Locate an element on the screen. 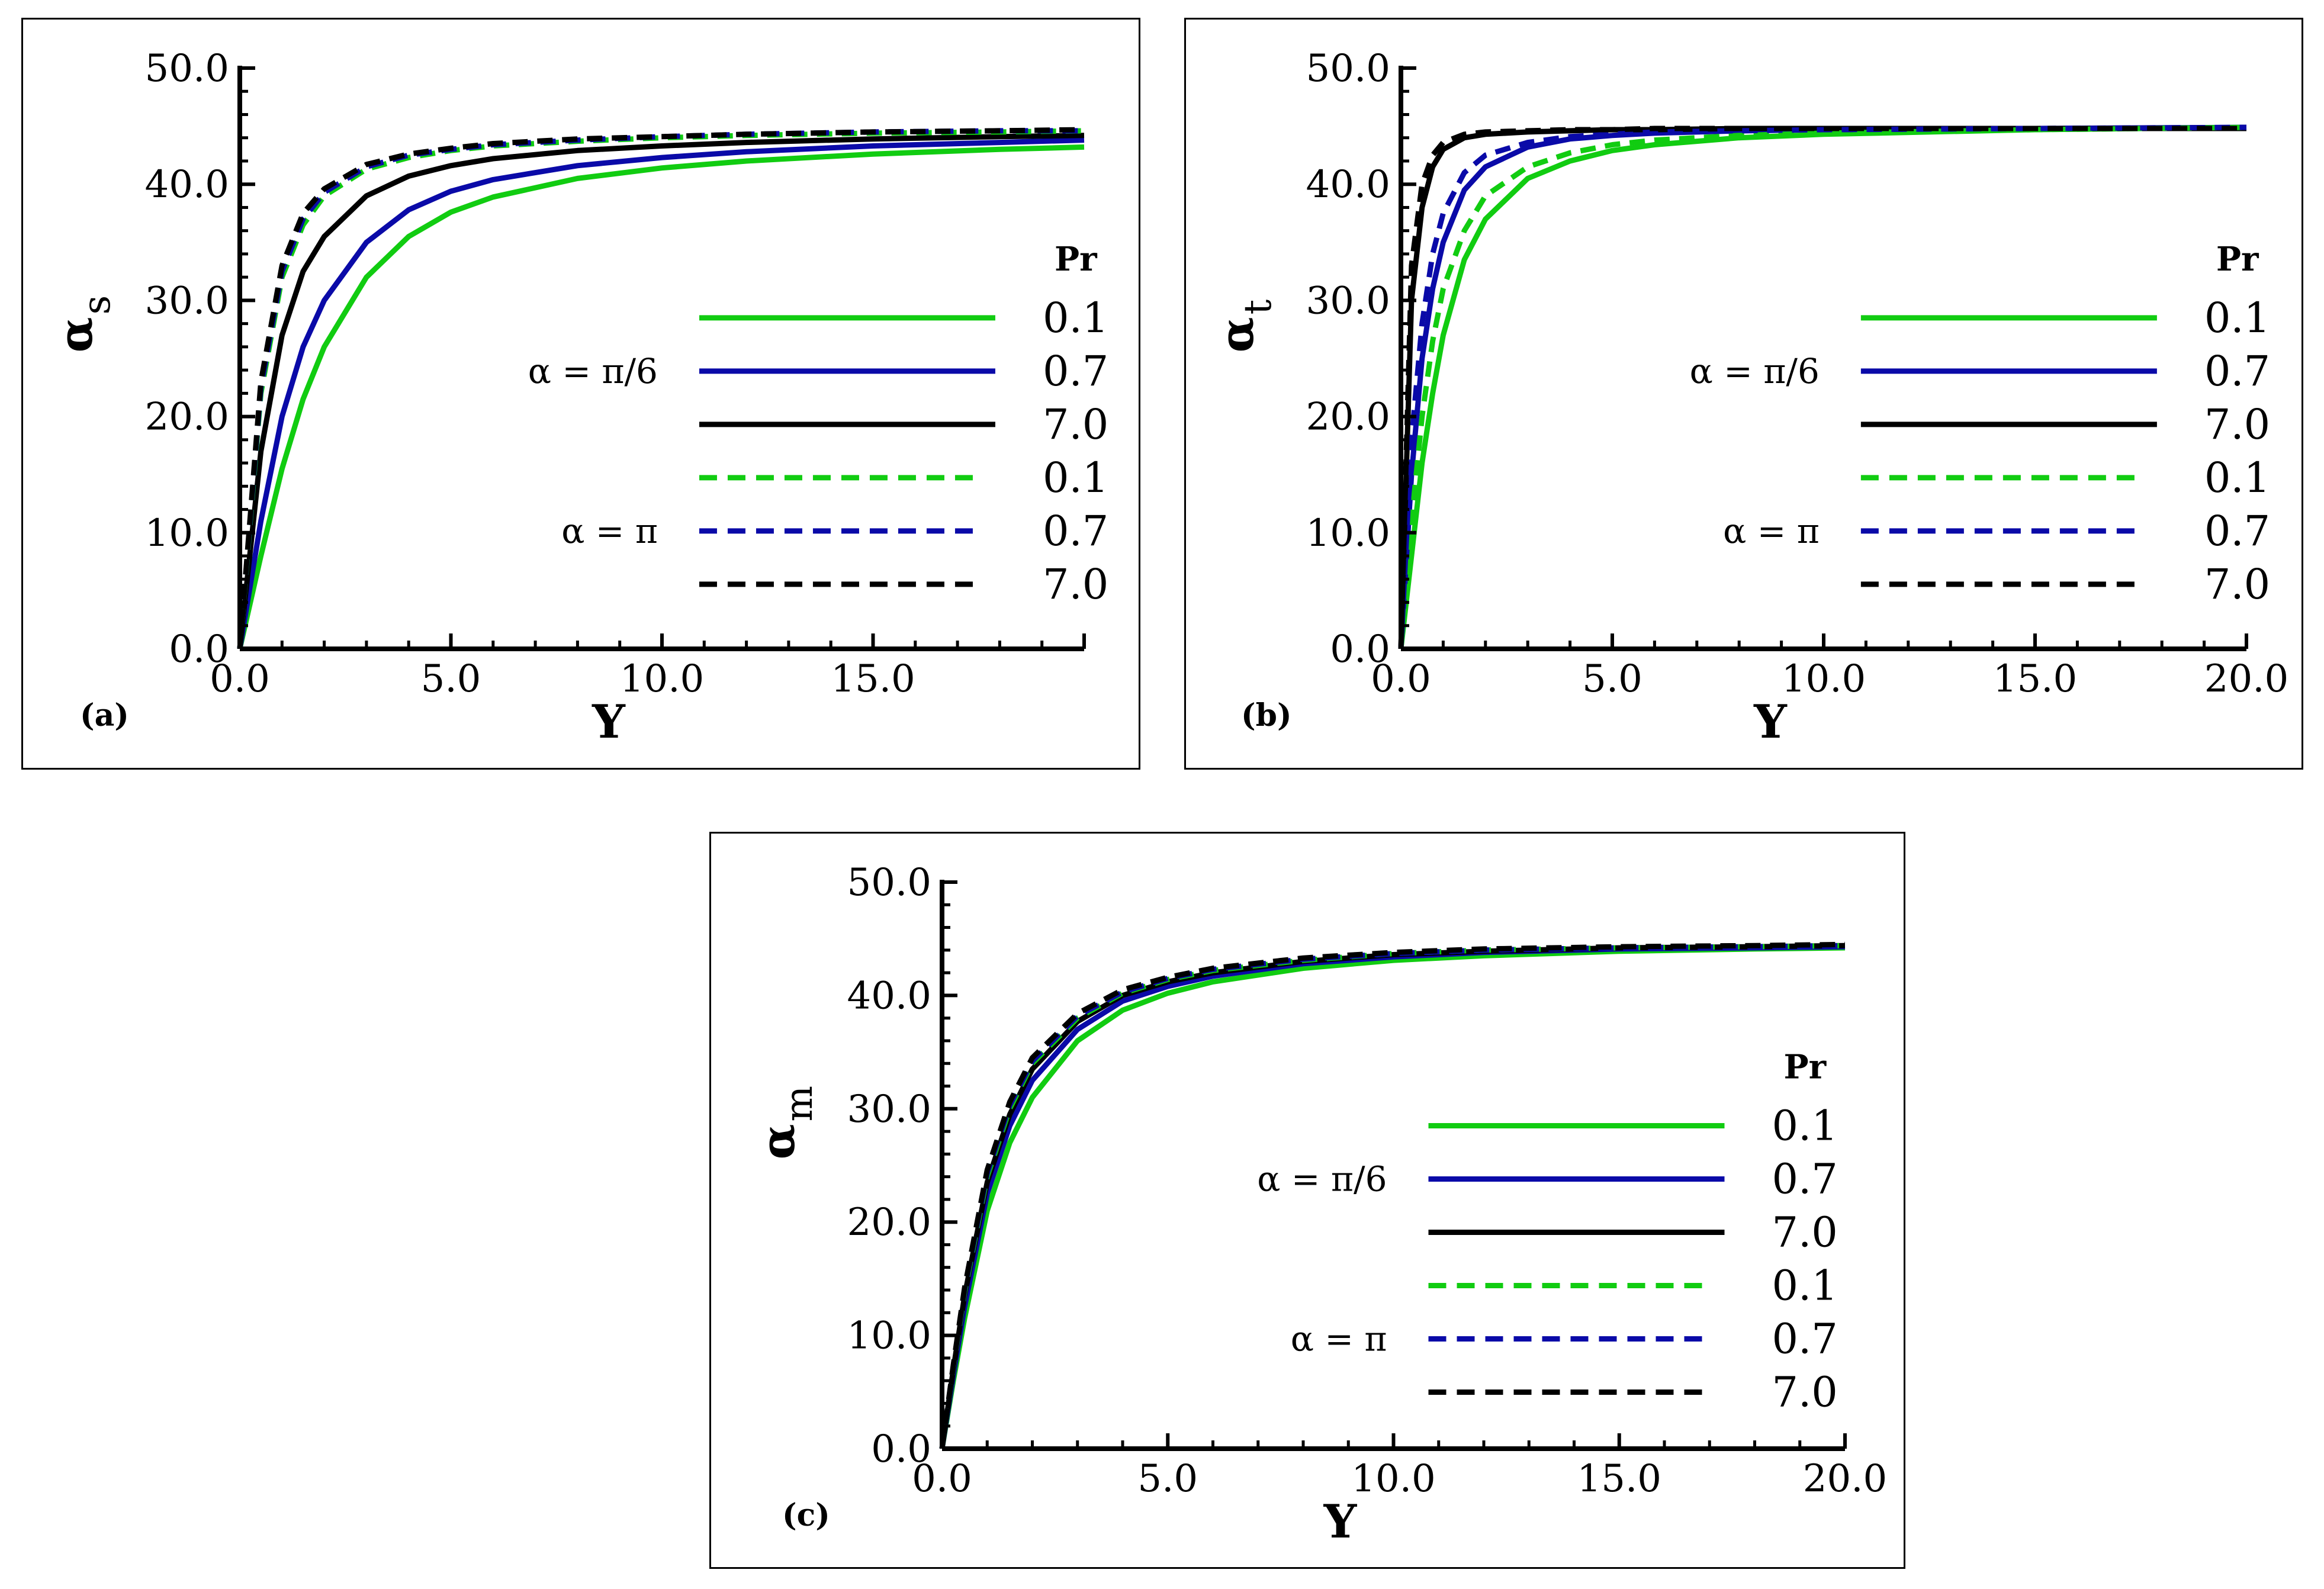 This screenshot has width=2324, height=1589. panel-label: (c) is located at coordinates (806, 1515).